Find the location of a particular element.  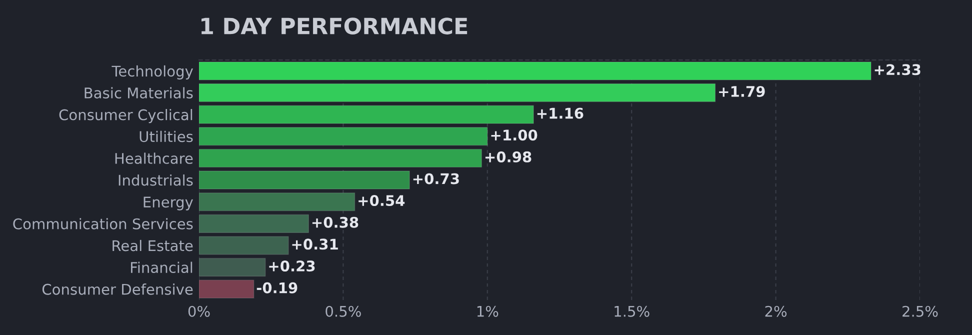

x-tick-label: 1.5% is located at coordinates (632, 311).